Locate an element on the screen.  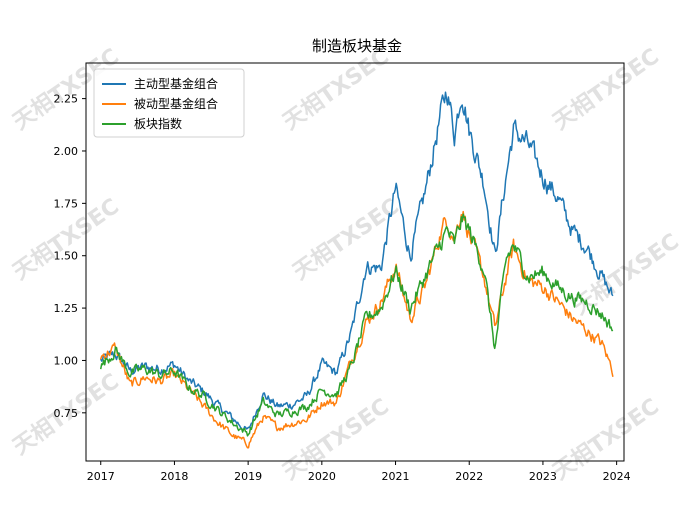
x-tick-label: 2020 is located at coordinates (322, 476).